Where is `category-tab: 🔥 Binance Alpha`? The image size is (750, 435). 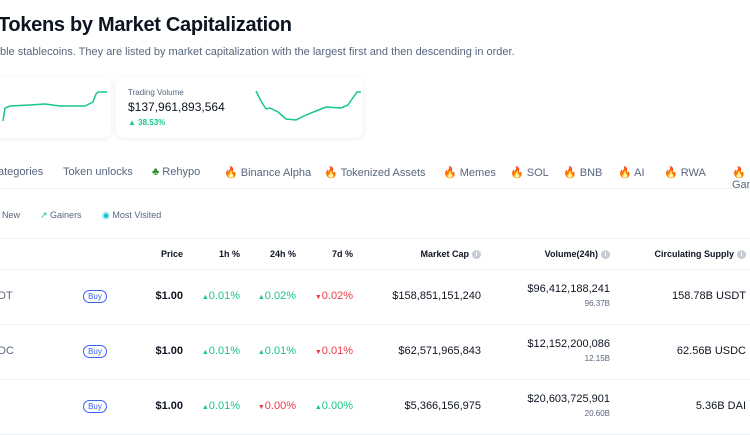 category-tab: 🔥 Binance Alpha is located at coordinates (267, 172).